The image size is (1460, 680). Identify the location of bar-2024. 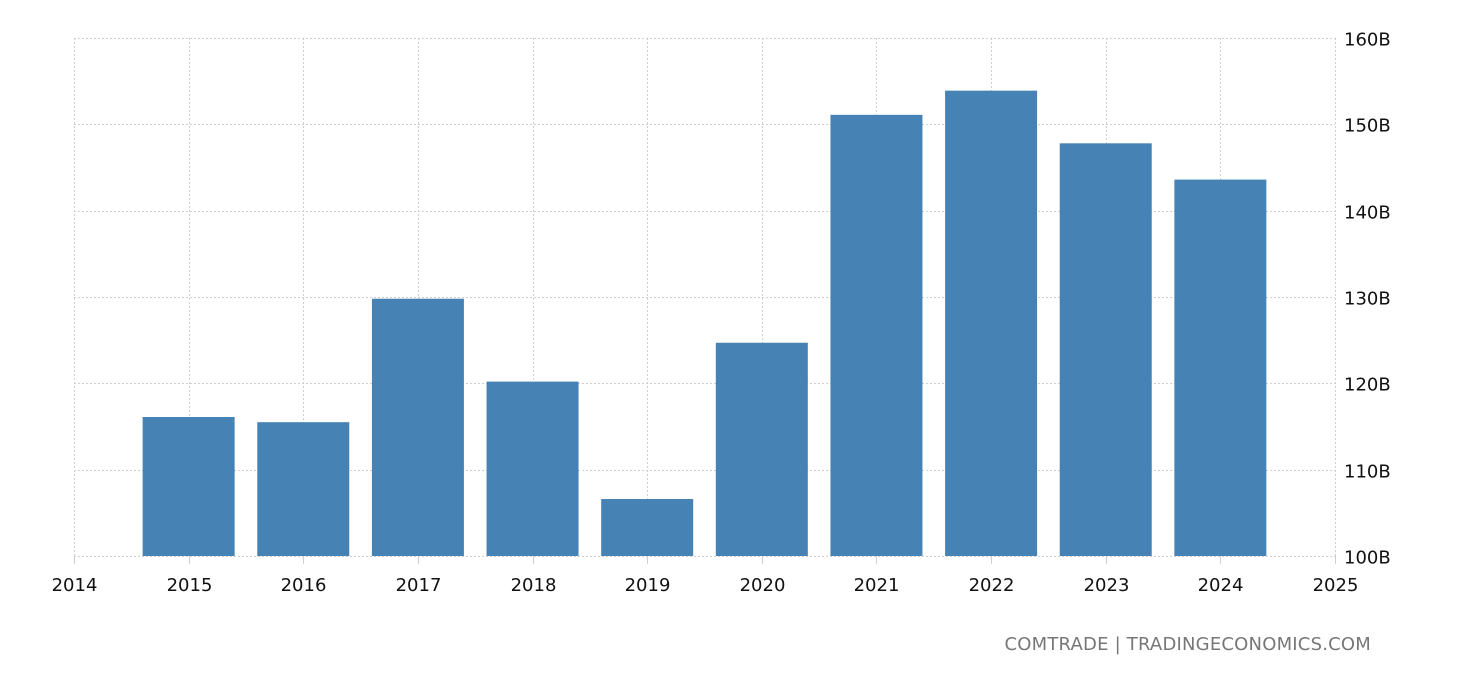
(1220, 367).